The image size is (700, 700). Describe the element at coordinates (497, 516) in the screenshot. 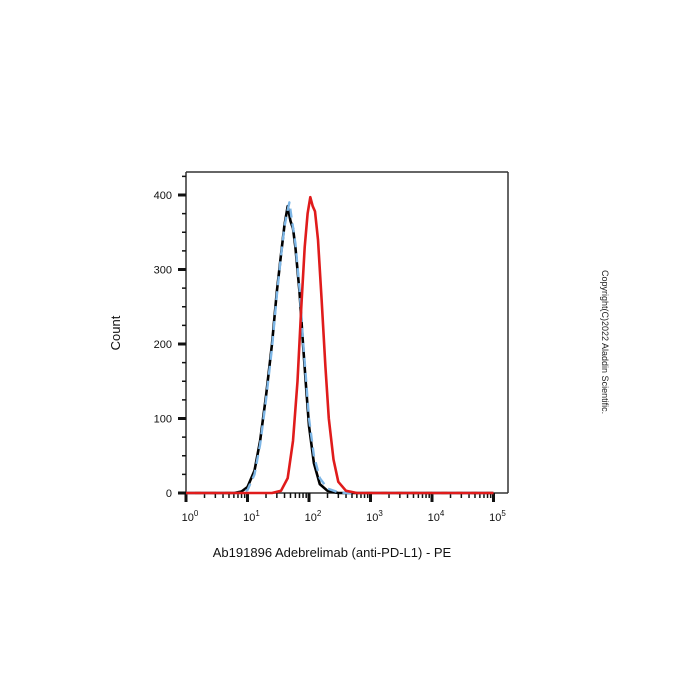

I see `x-tick-label: 10⁵` at that location.